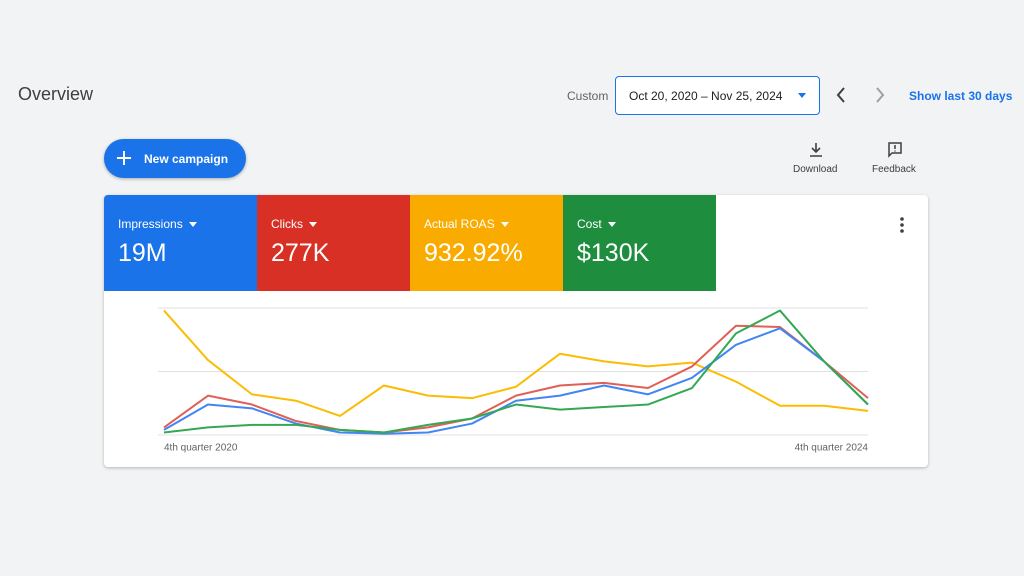  Describe the element at coordinates (896, 160) in the screenshot. I see `feedback-button: Feedback` at that location.